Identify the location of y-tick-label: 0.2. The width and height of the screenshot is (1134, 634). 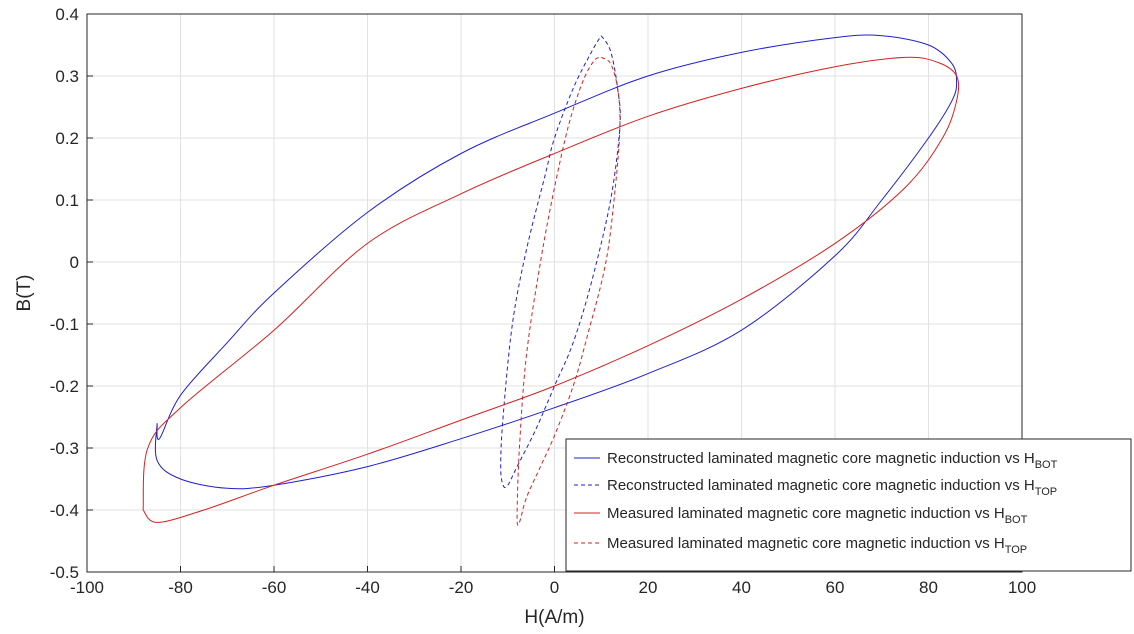
(67, 138).